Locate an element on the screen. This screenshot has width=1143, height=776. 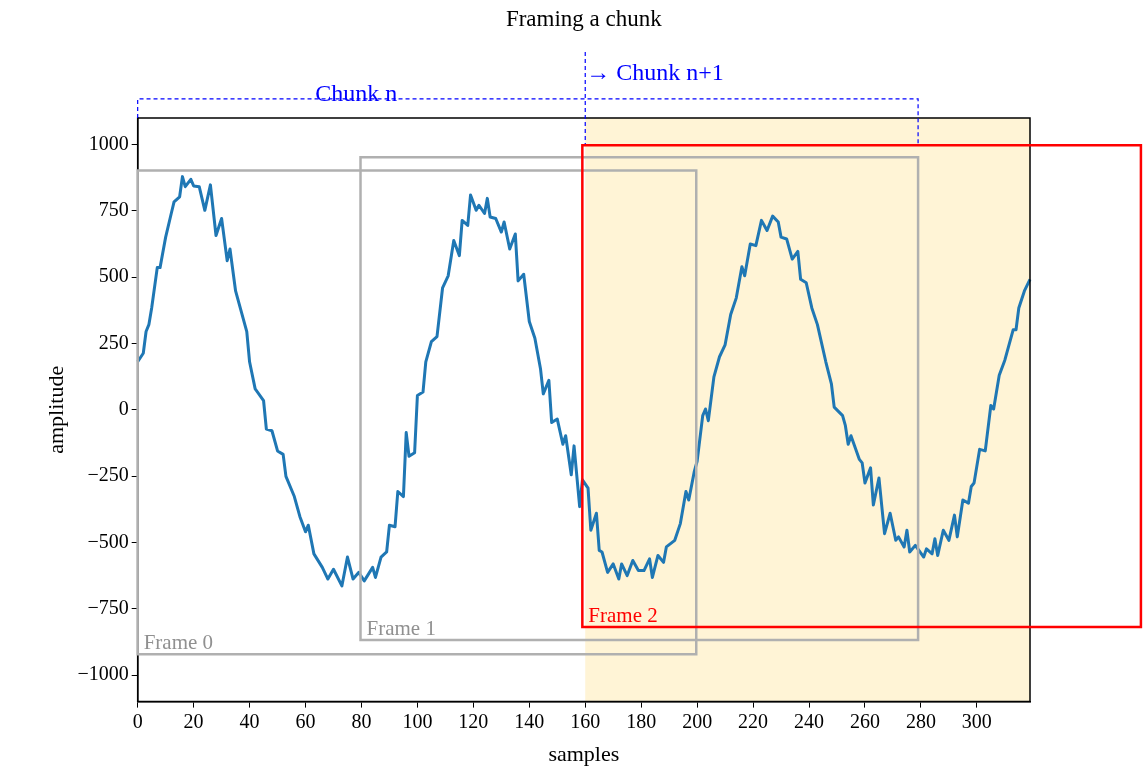
y-tick-label: 0 is located at coordinates (123, 408).